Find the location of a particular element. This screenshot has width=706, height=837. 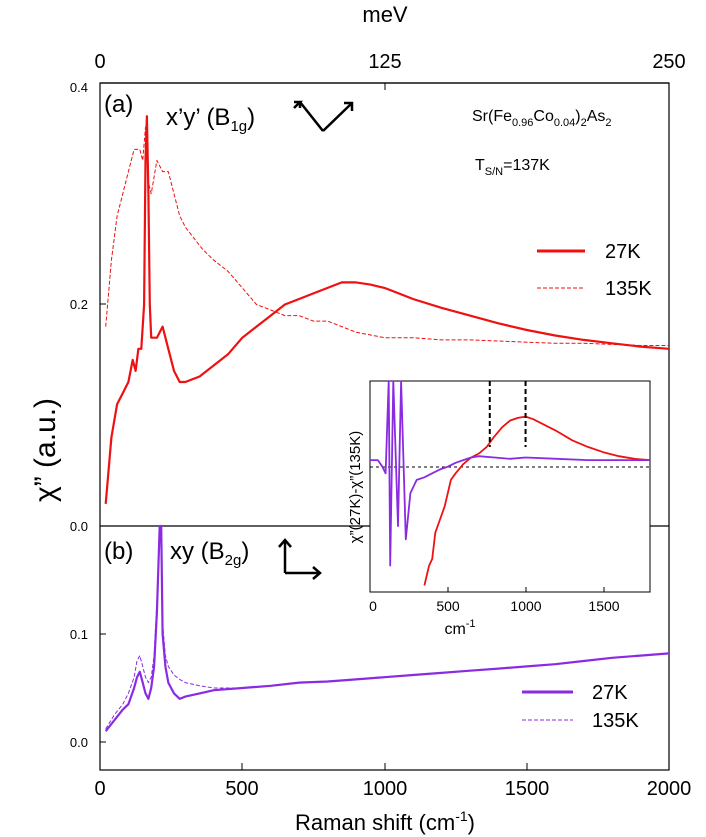

panel-a-symmetry: x’y’ (B1g) is located at coordinates (210, 119).